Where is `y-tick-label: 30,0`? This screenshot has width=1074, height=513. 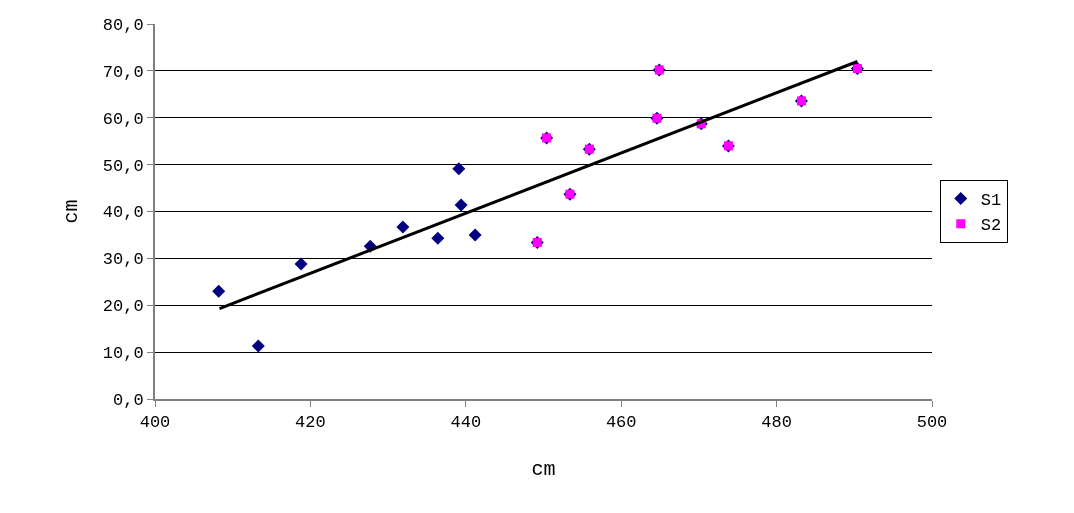
y-tick-label: 30,0 is located at coordinates (123, 260).